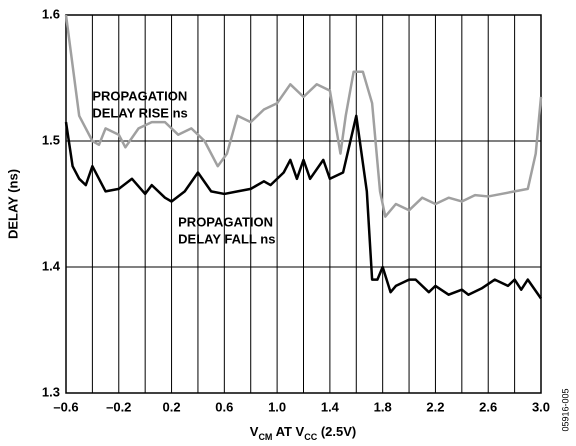 This screenshot has width=576, height=446. I want to click on x-axis-label-part: (2.5V), so click(336, 431).